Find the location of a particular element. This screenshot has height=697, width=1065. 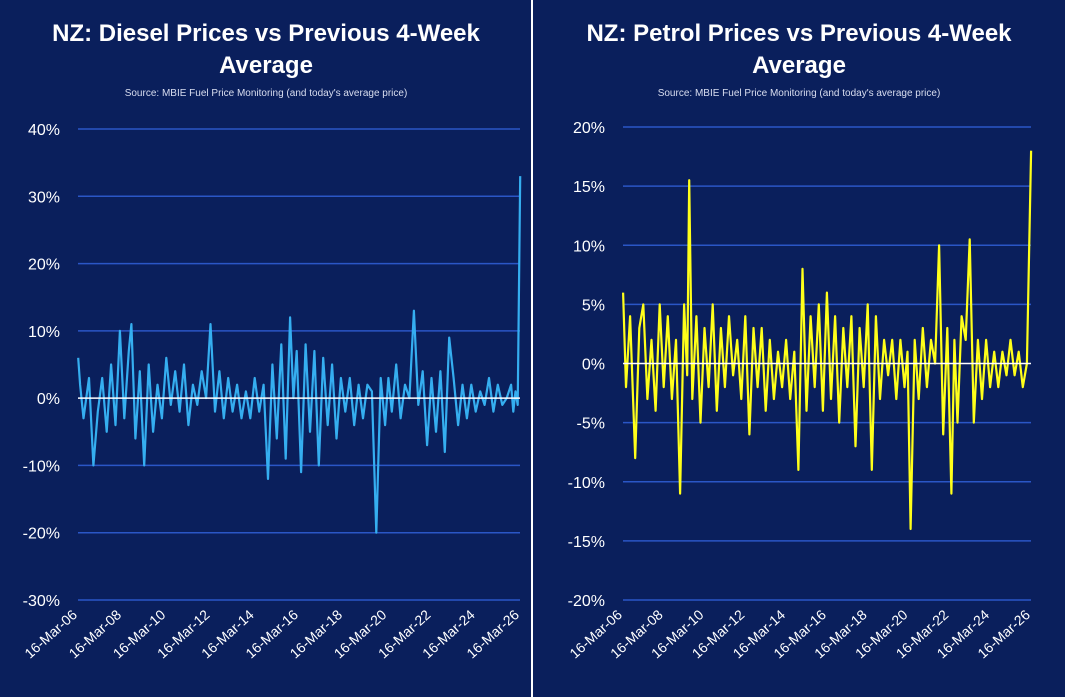

petrol-y-tick-label: 5% is located at coordinates (593, 305).